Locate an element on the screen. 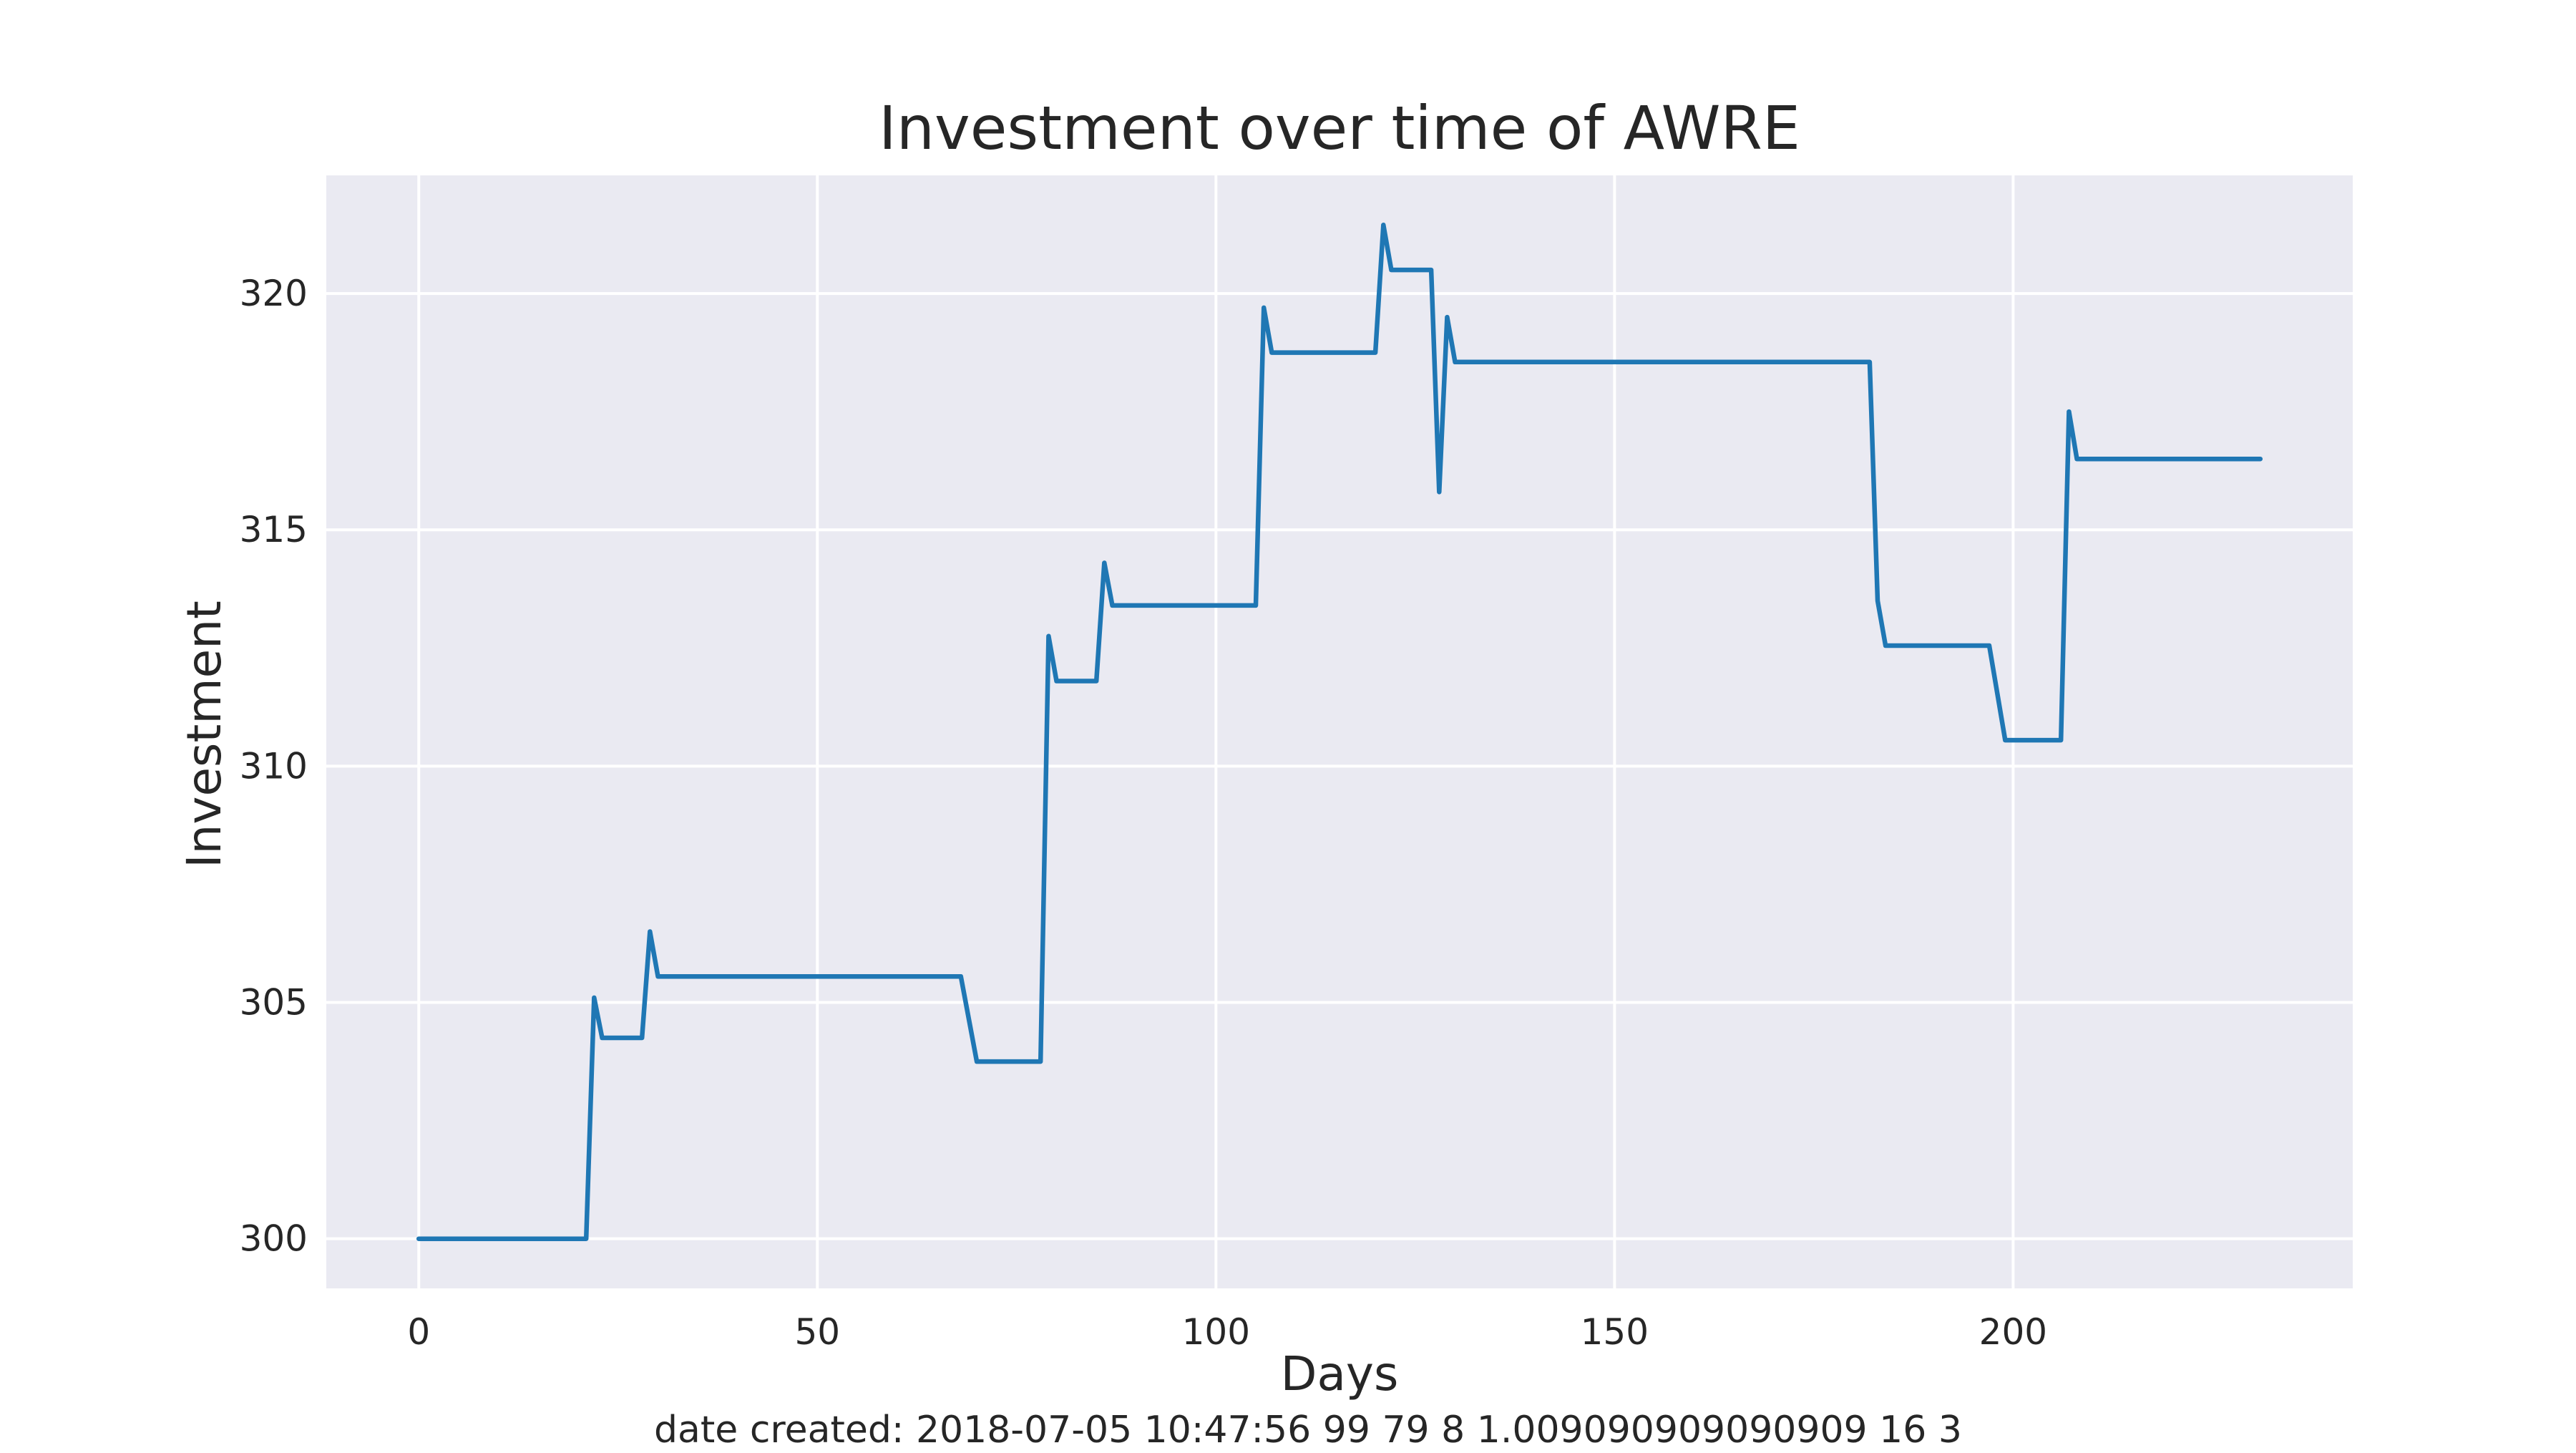 This screenshot has height=1453, width=2576. y-tick-label: 305 is located at coordinates (274, 1003).